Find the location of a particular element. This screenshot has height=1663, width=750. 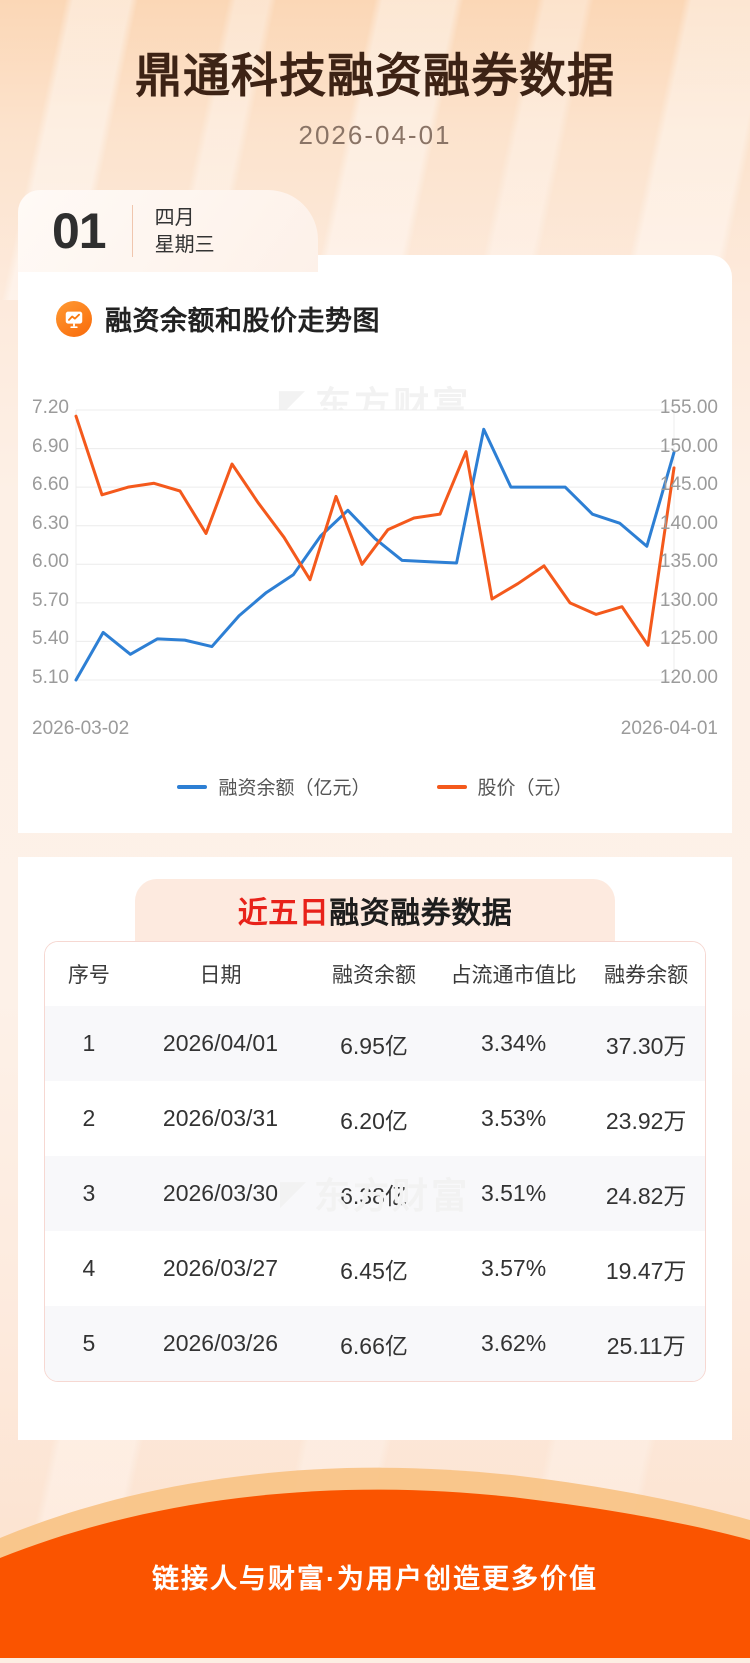

page-header: 鼎通科技融资融券数据 2026-04-01 is located at coordinates (375, 87).